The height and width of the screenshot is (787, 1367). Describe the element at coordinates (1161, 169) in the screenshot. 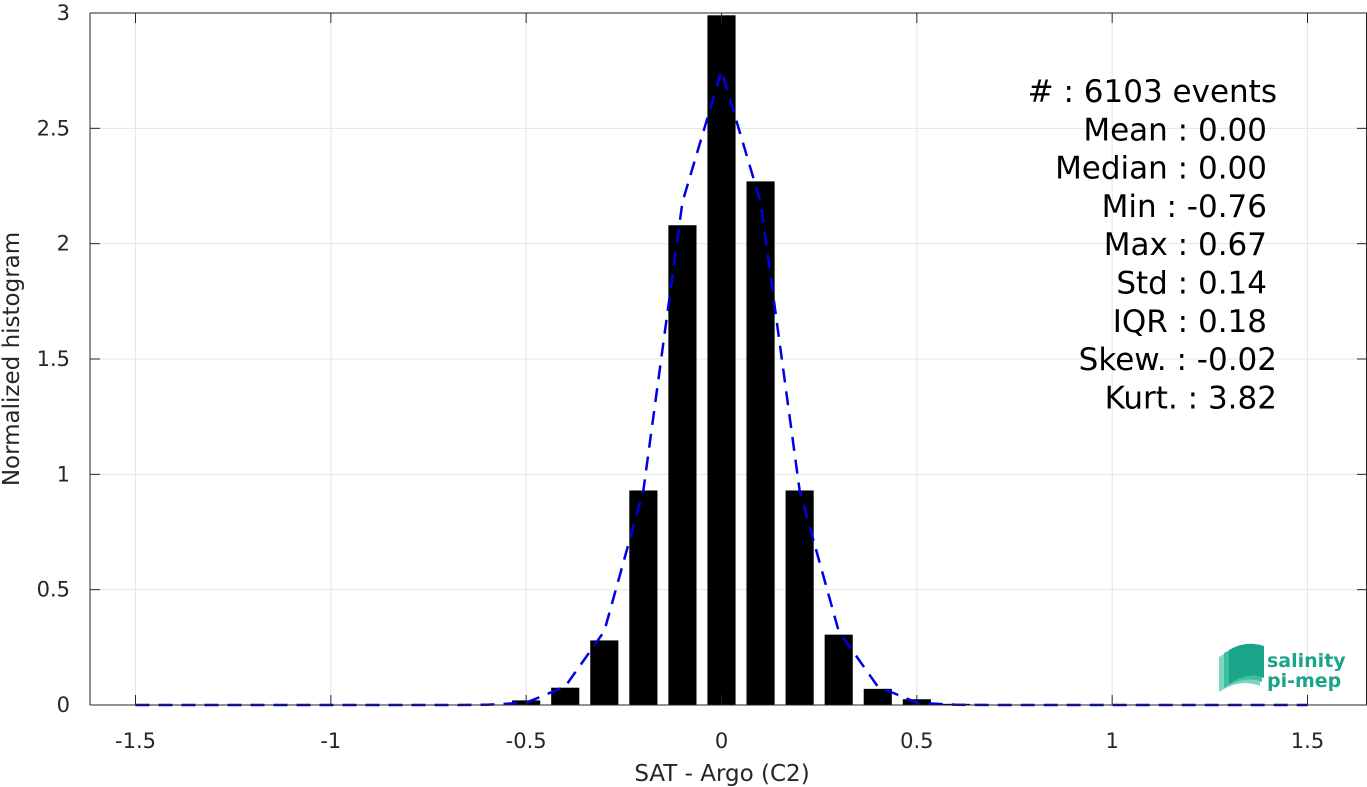

I see `stats-line-2: Median : 0.00` at that location.